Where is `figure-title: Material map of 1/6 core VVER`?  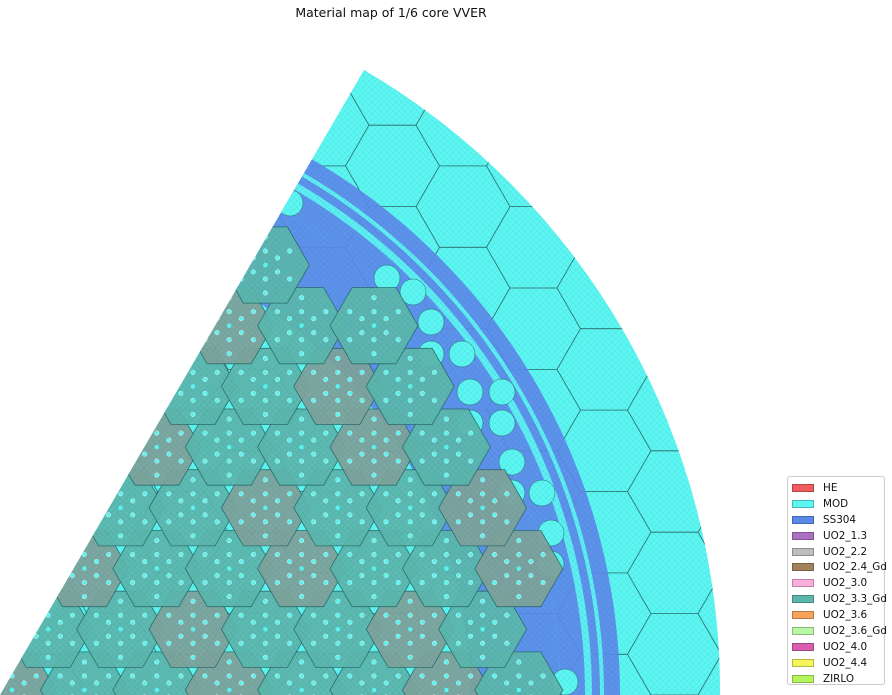
figure-title: Material map of 1/6 core VVER is located at coordinates (391, 12).